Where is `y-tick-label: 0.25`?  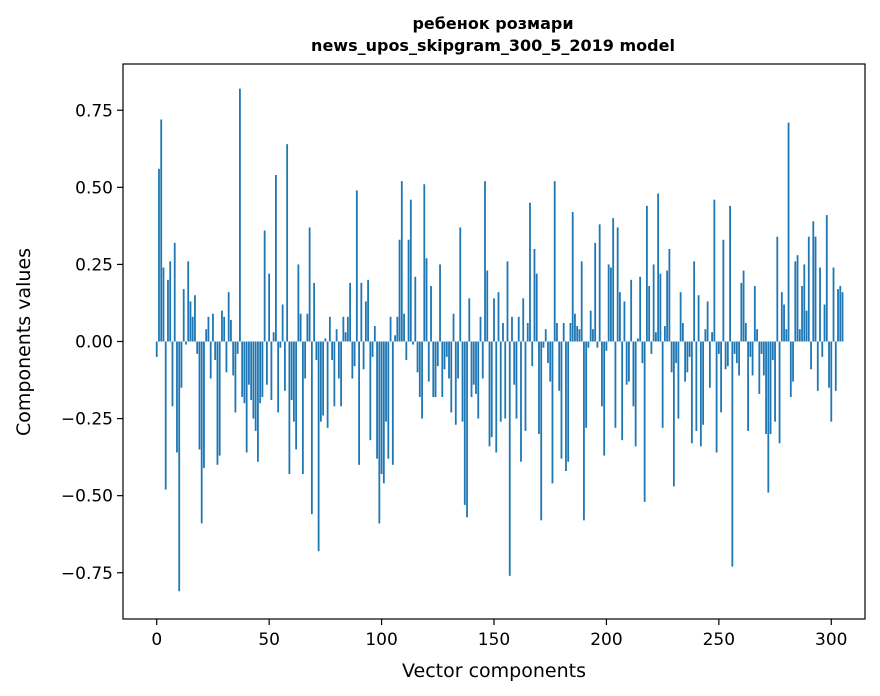
y-tick-label: 0.25 is located at coordinates (94, 265).